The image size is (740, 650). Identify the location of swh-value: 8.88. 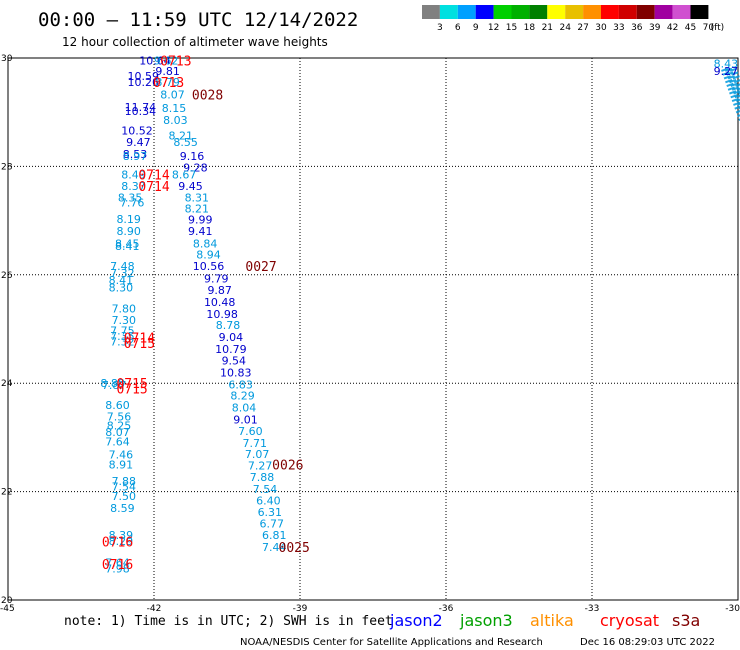
(112, 383).